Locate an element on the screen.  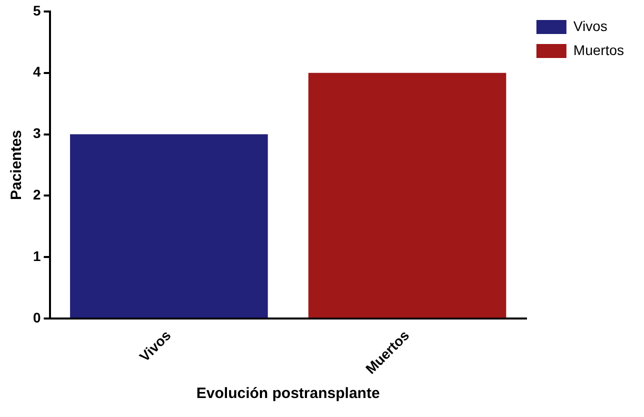
x-axis-title: Evolución postransplante is located at coordinates (288, 393).